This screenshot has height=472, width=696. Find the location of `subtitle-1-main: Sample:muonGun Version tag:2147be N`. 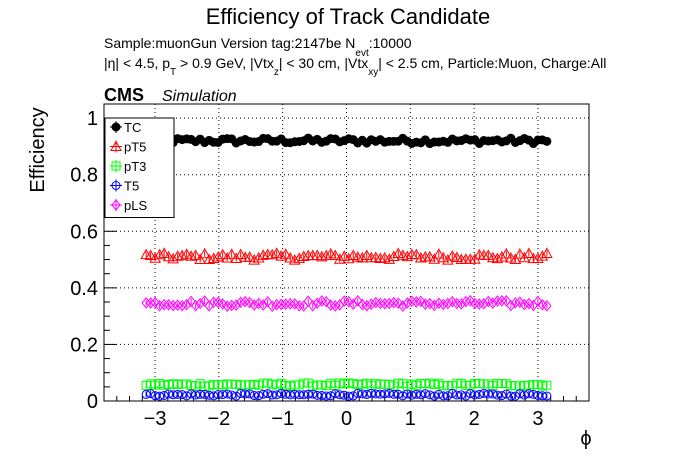

subtitle-1-main: Sample:muonGun Version tag:2147be N is located at coordinates (229, 43).